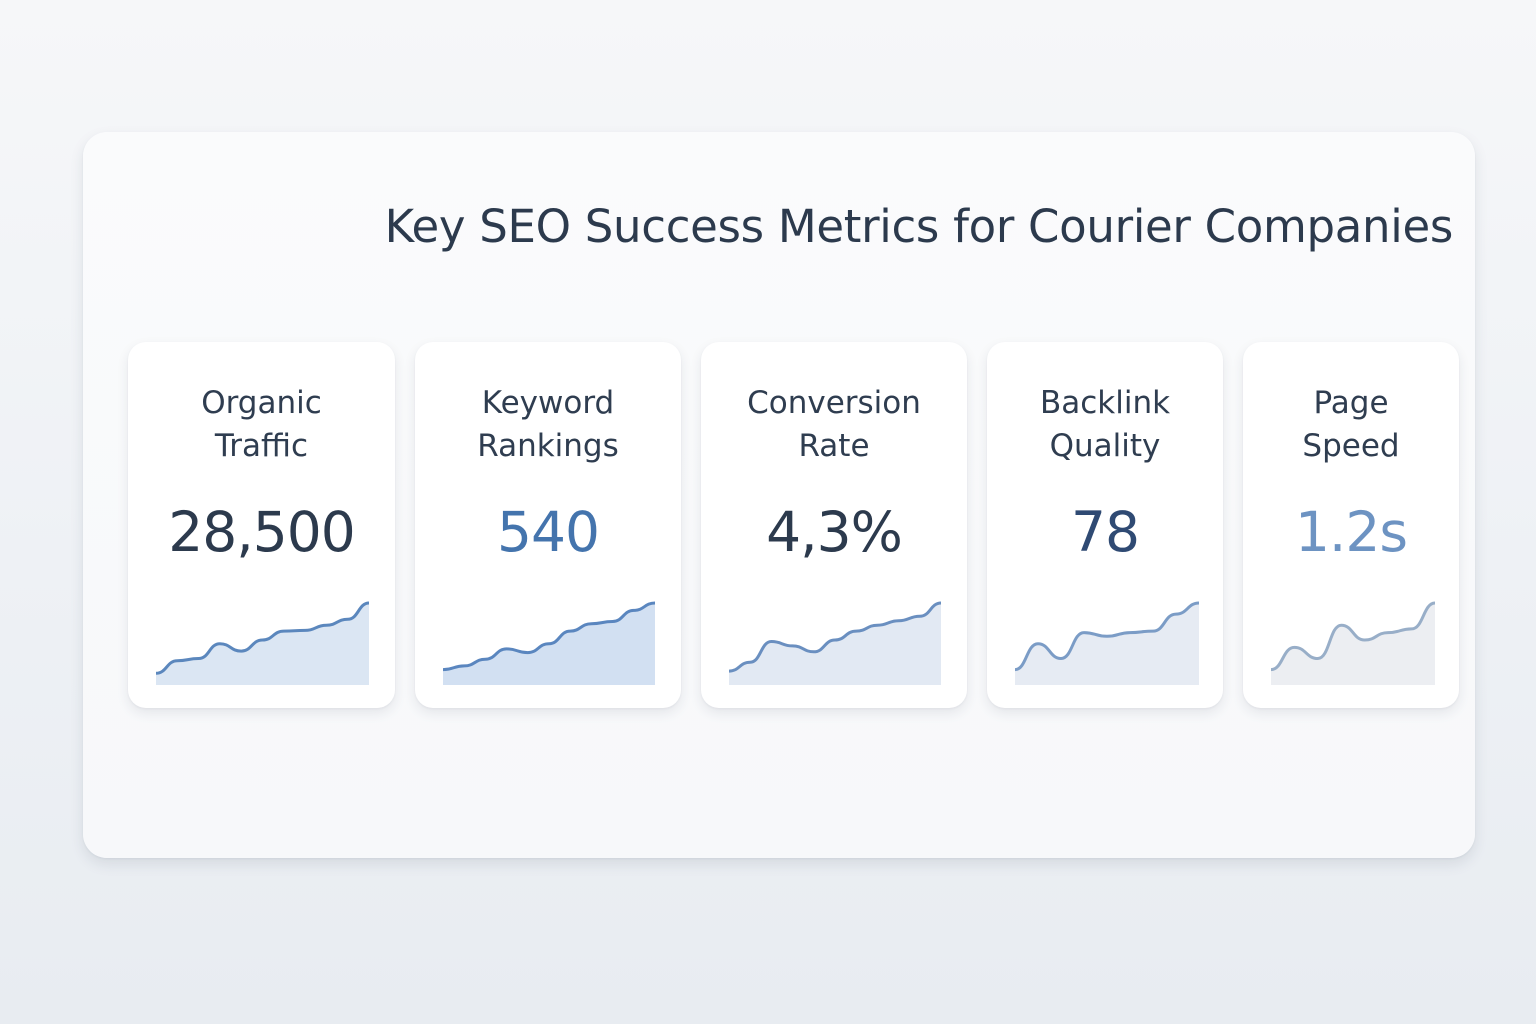  Describe the element at coordinates (1351, 403) in the screenshot. I see `metric-label-line1: Page` at that location.